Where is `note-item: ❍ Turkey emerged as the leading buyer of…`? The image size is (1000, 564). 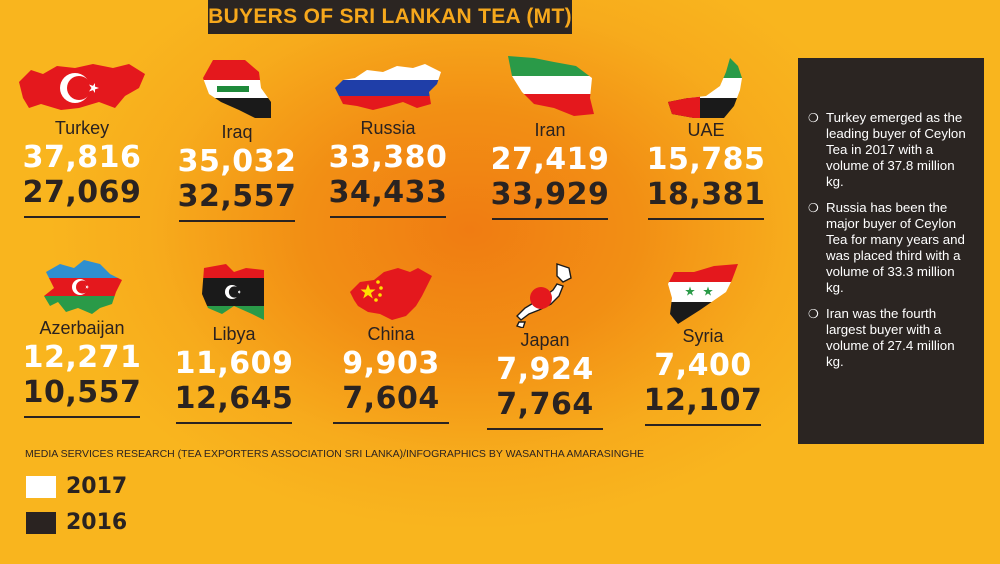 note-item: ❍ Turkey emerged as the leading buyer of… is located at coordinates (892, 150).